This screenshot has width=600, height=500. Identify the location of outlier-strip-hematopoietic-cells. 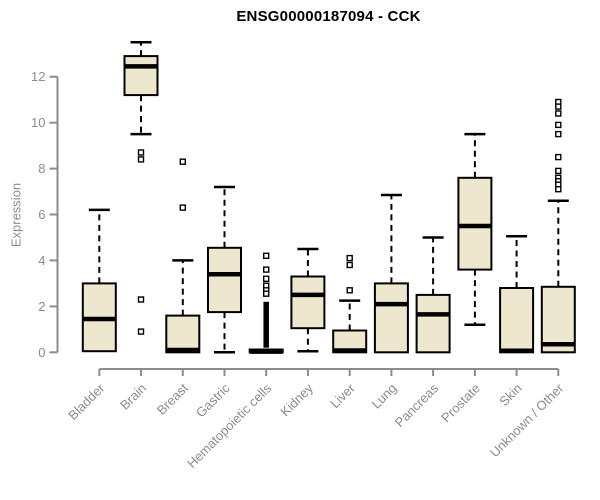
(266, 324).